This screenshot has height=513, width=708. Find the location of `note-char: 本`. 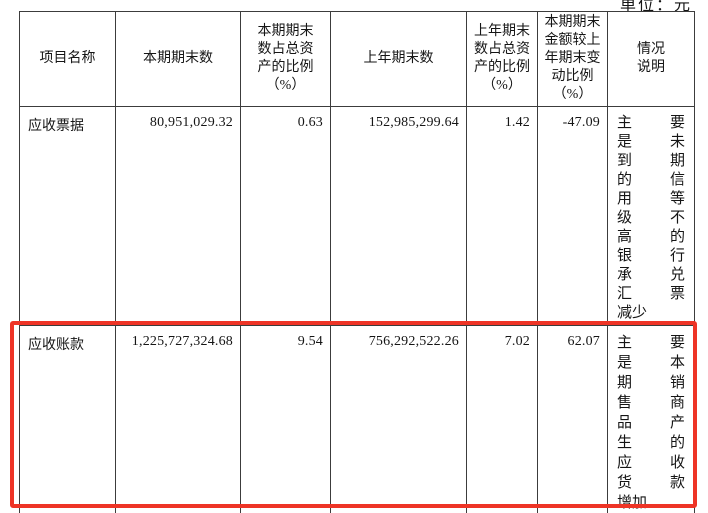

note-char: 本 is located at coordinates (677, 363).